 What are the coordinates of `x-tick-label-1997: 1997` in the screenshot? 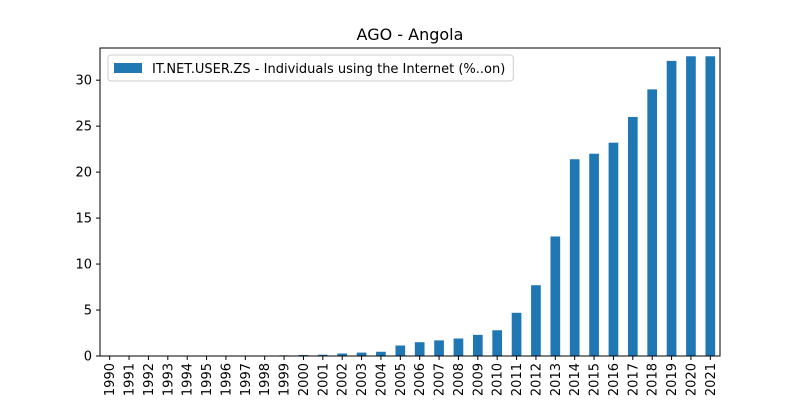 It's located at (246, 379).